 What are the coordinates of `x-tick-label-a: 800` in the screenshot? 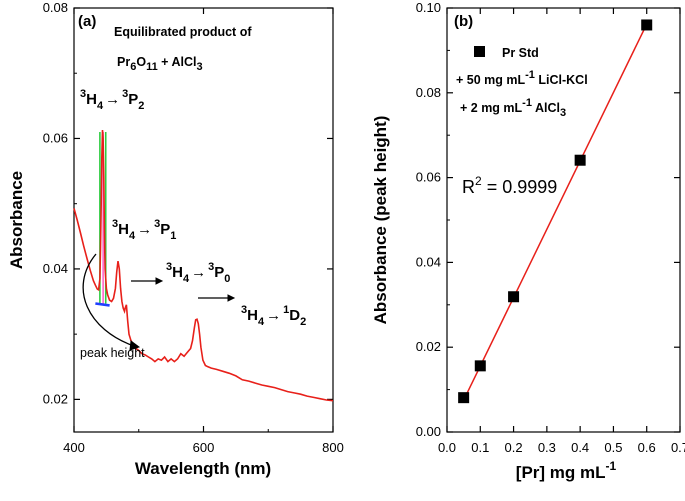 It's located at (333, 447).